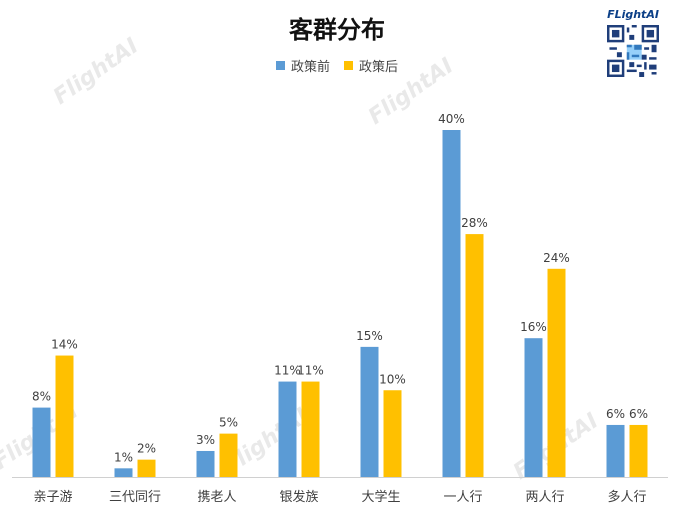  What do you see at coordinates (287, 371) in the screenshot?
I see `data-label-before: 11%` at bounding box center [287, 371].